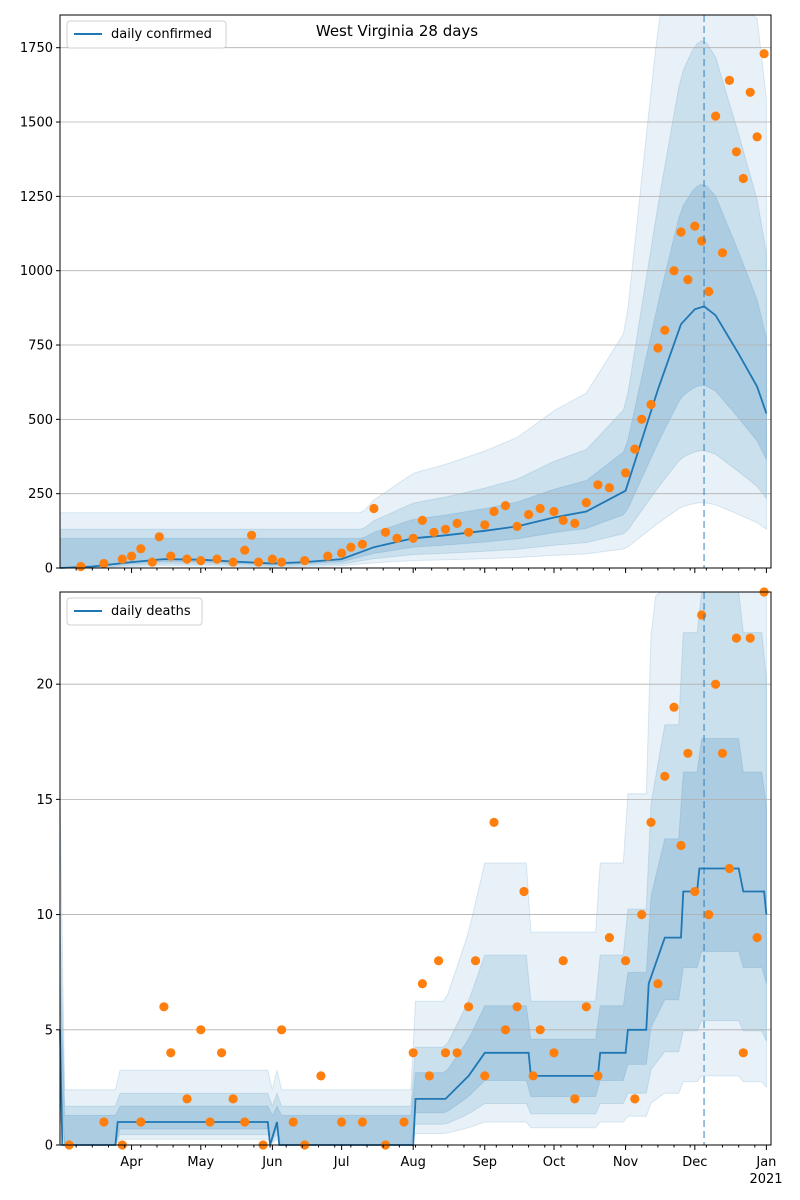  Describe the element at coordinates (40, 309) in the screenshot. I see `confirmed-y-ticks: 0 250 500 750 1000 1250 1500 1750` at that location.